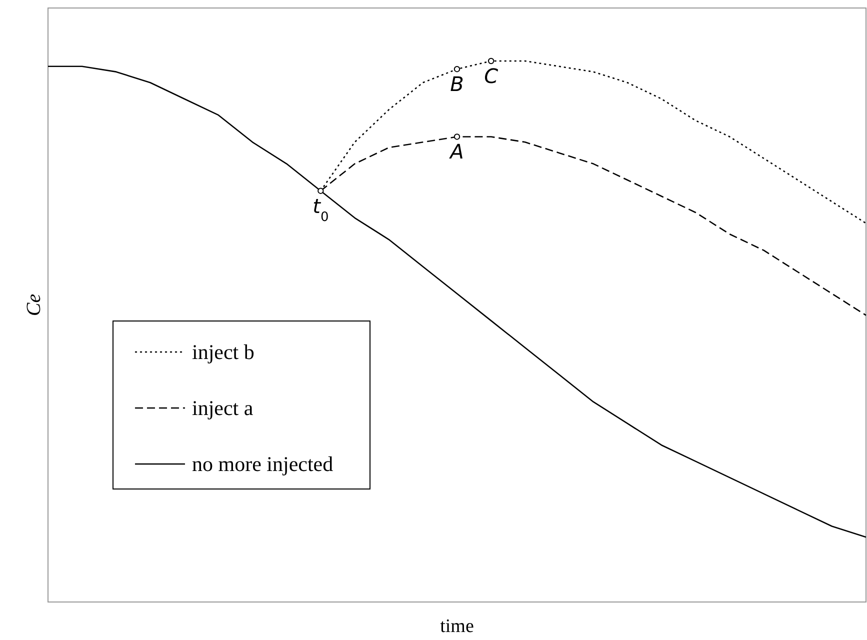  I want to click on legend-label: inject a, so click(223, 408).